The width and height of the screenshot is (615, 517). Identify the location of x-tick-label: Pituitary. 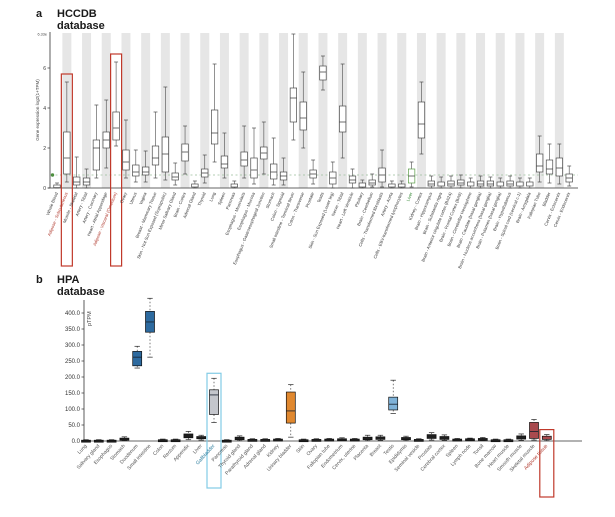
(359, 199).